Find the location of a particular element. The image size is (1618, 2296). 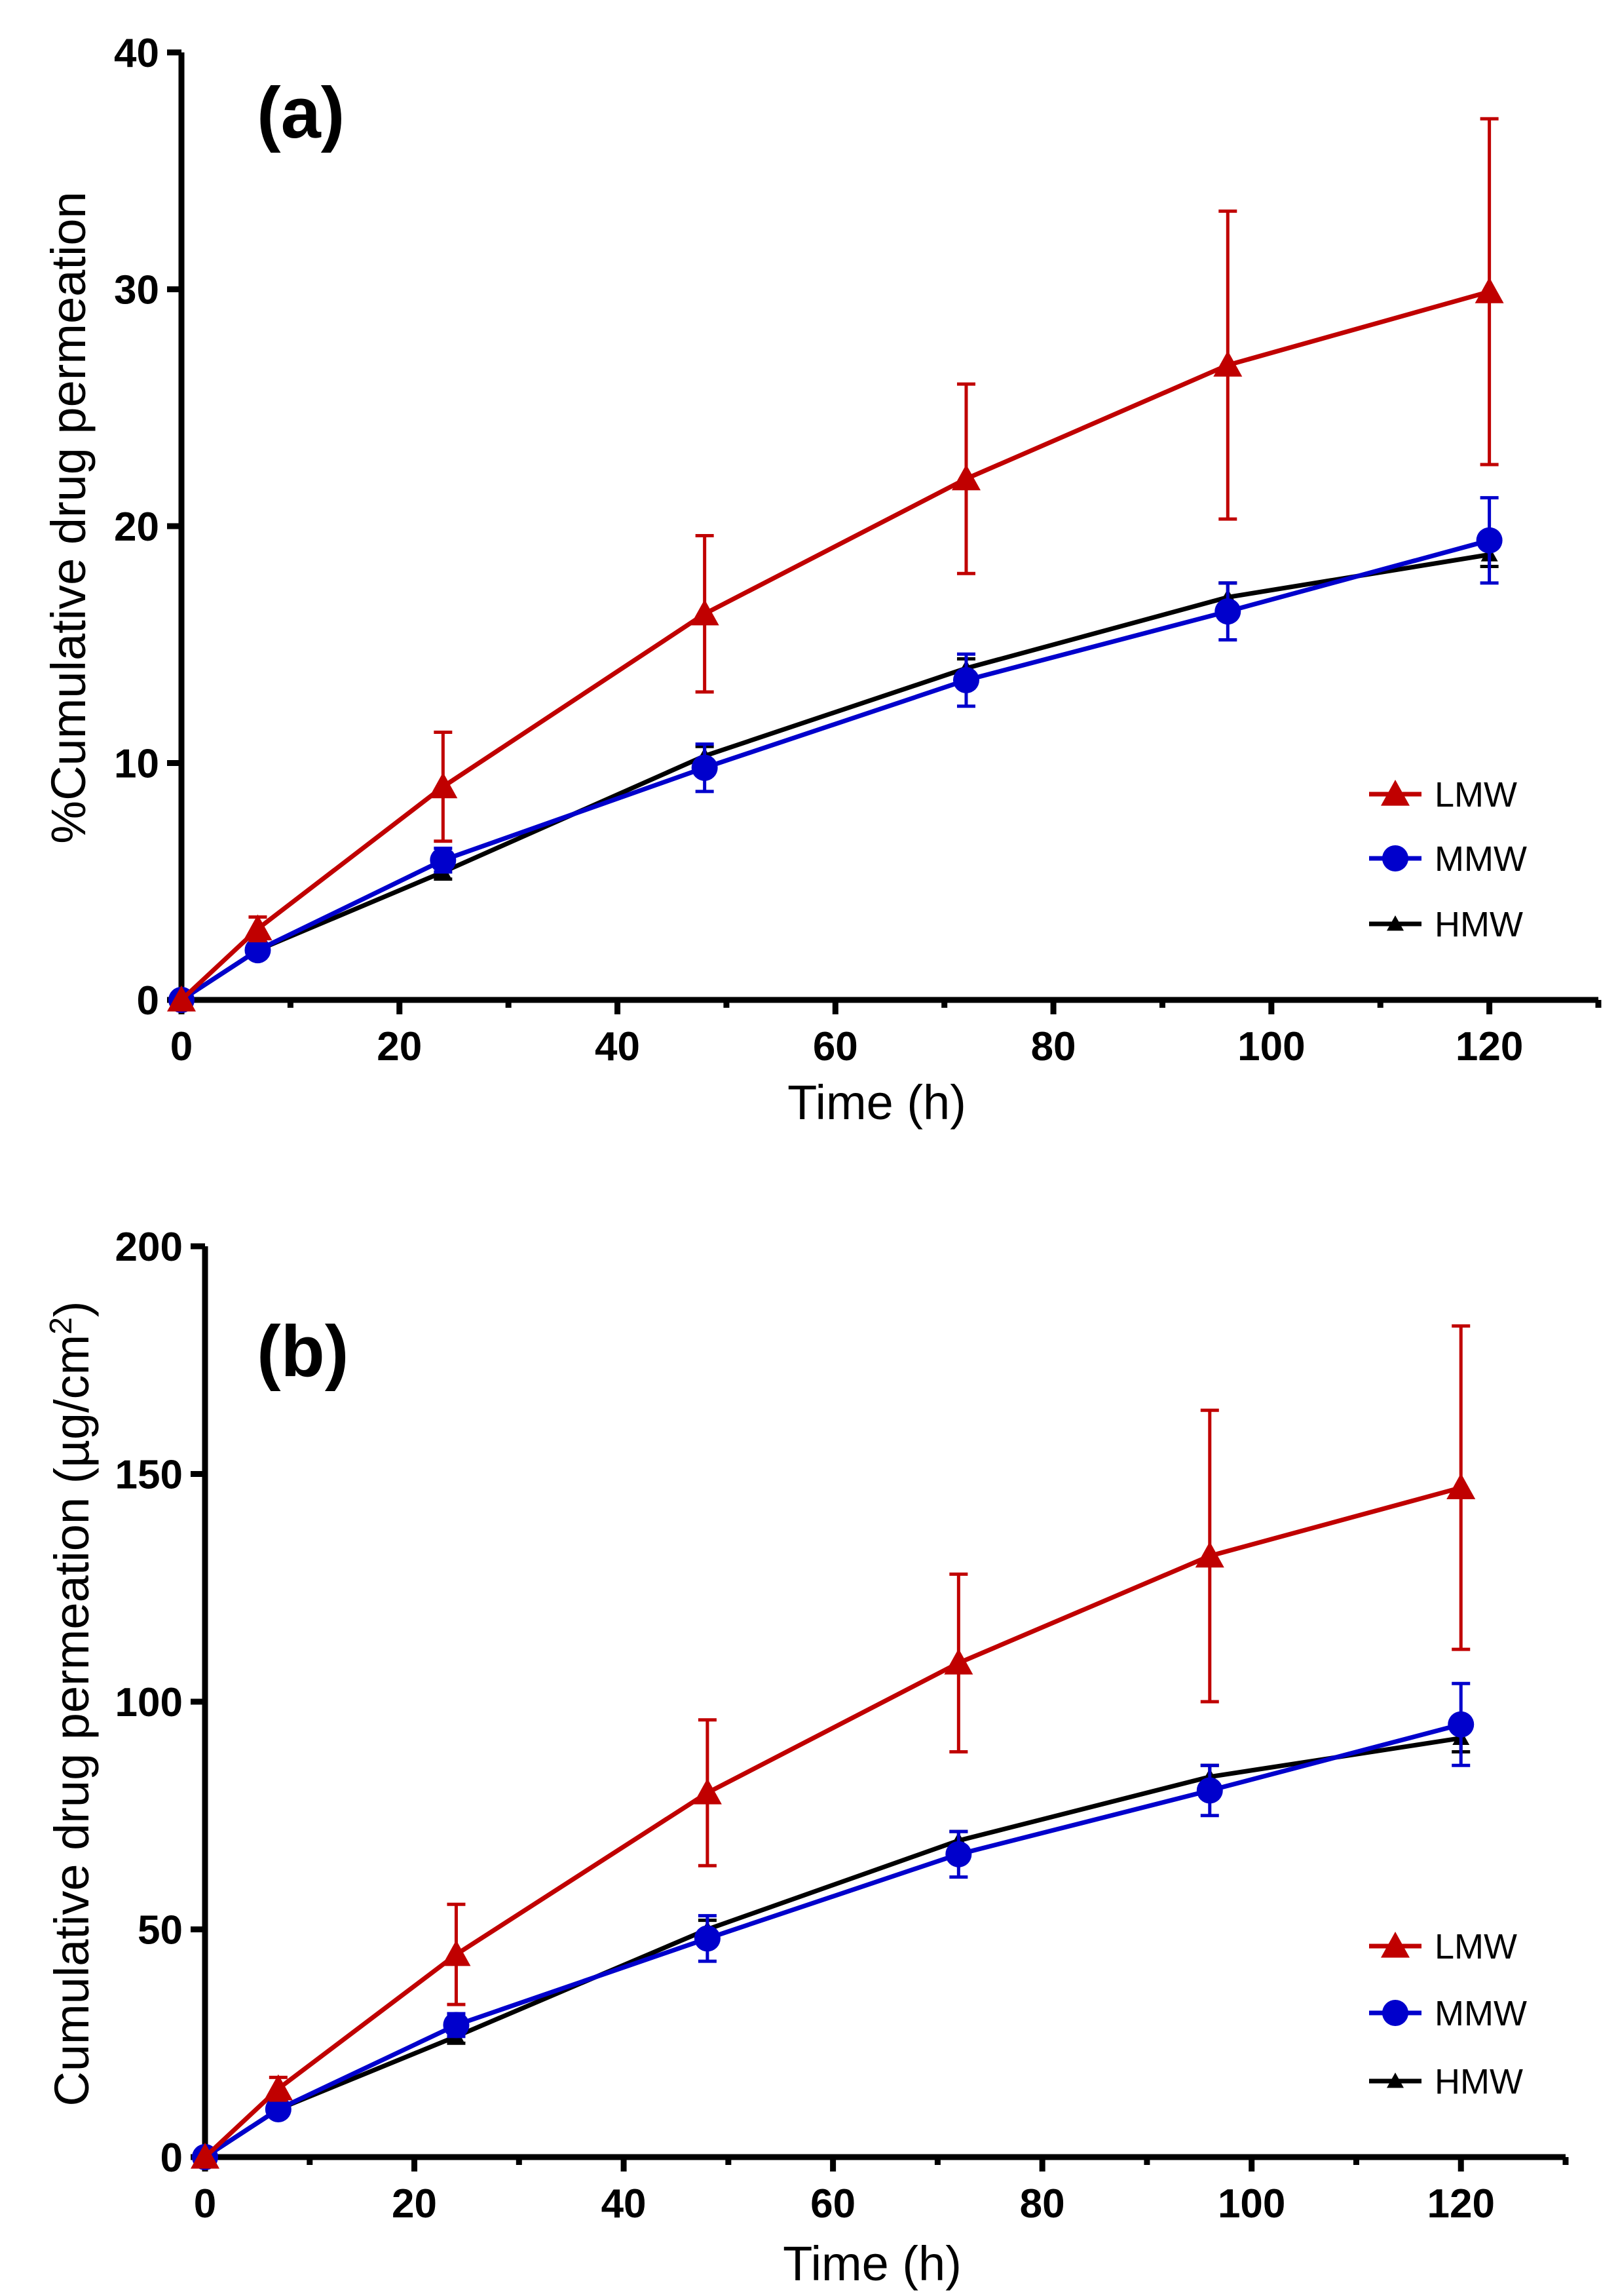

y-axis-title-superscript: 2 is located at coordinates (61, 1326).